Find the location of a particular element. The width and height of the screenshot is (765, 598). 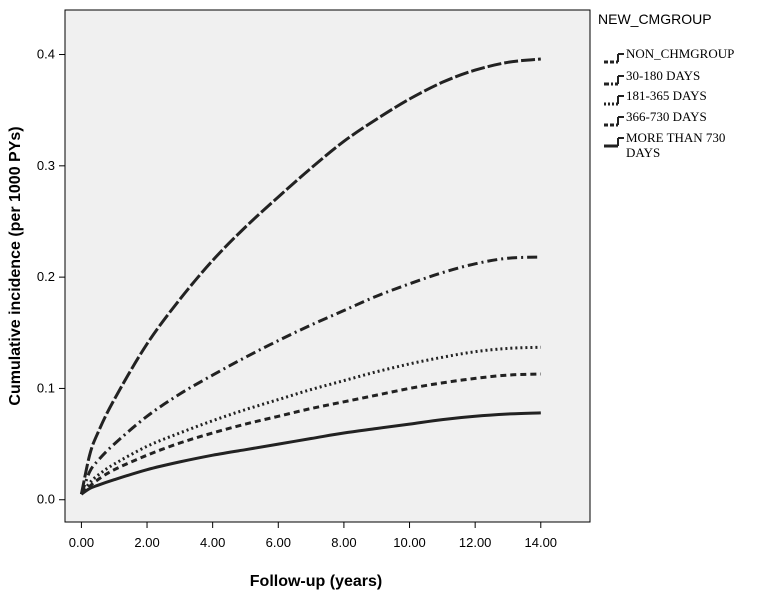

x-tick-label: 10.00 is located at coordinates (409, 542).